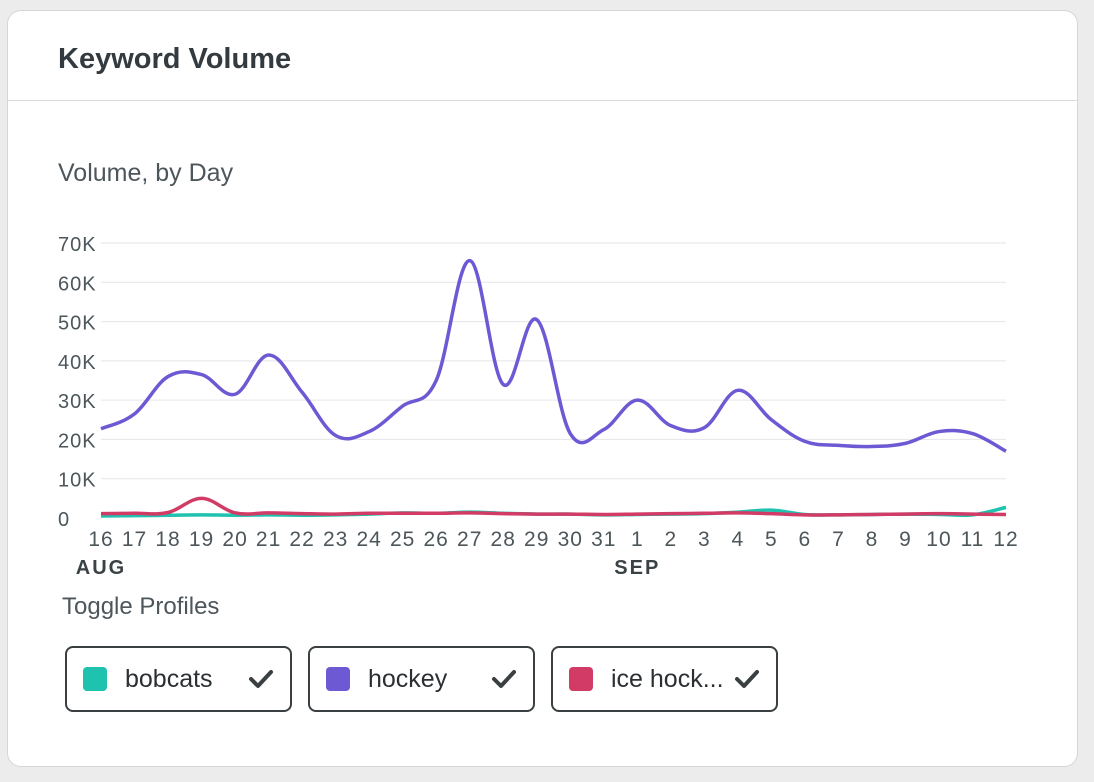  Describe the element at coordinates (905, 539) in the screenshot. I see `x-tick-label: 9` at that location.